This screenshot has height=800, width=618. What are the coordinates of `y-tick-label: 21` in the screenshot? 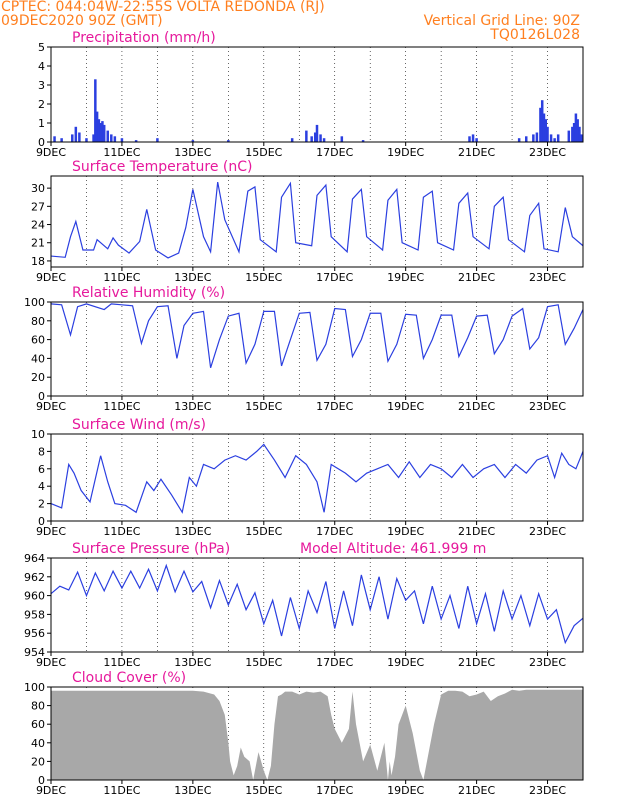 It's located at (38, 243).